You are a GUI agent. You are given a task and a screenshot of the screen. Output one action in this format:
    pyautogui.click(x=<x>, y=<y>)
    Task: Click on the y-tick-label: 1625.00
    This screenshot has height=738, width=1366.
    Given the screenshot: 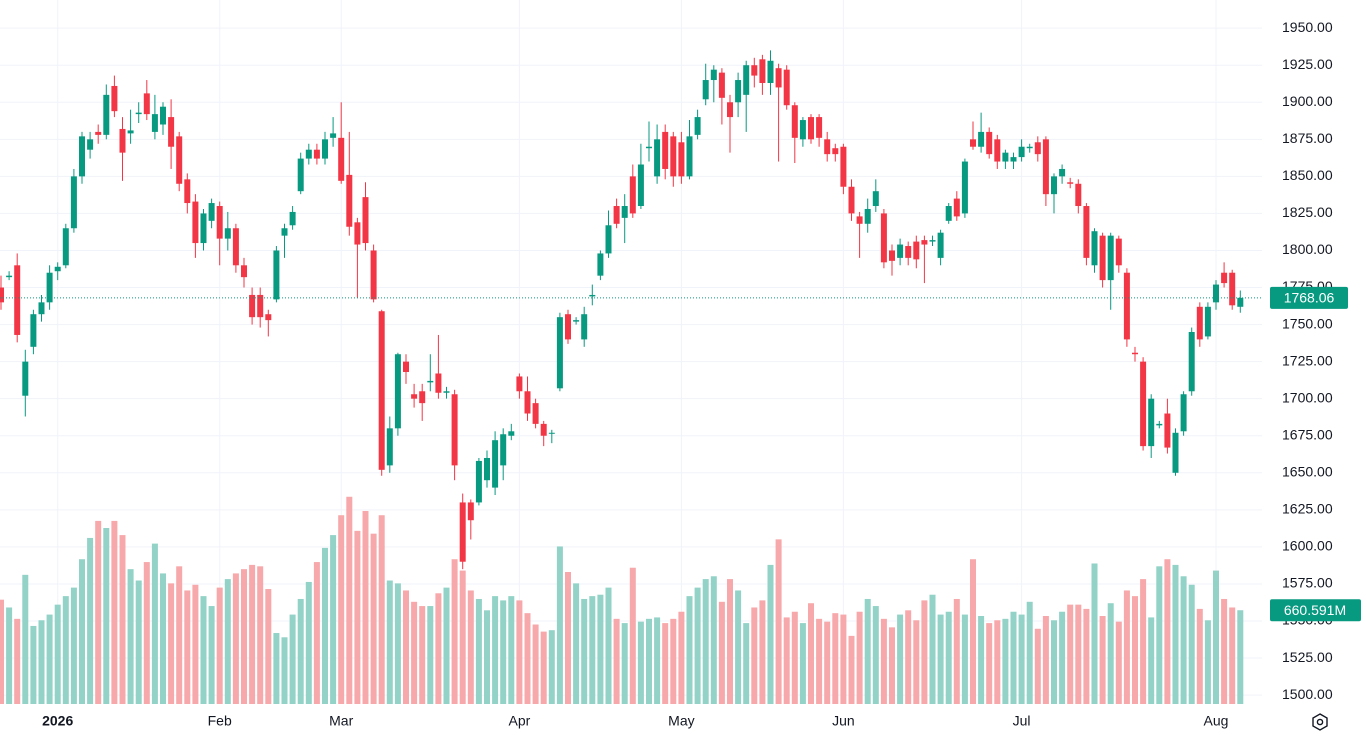 What is the action you would take?
    pyautogui.click(x=1307, y=509)
    